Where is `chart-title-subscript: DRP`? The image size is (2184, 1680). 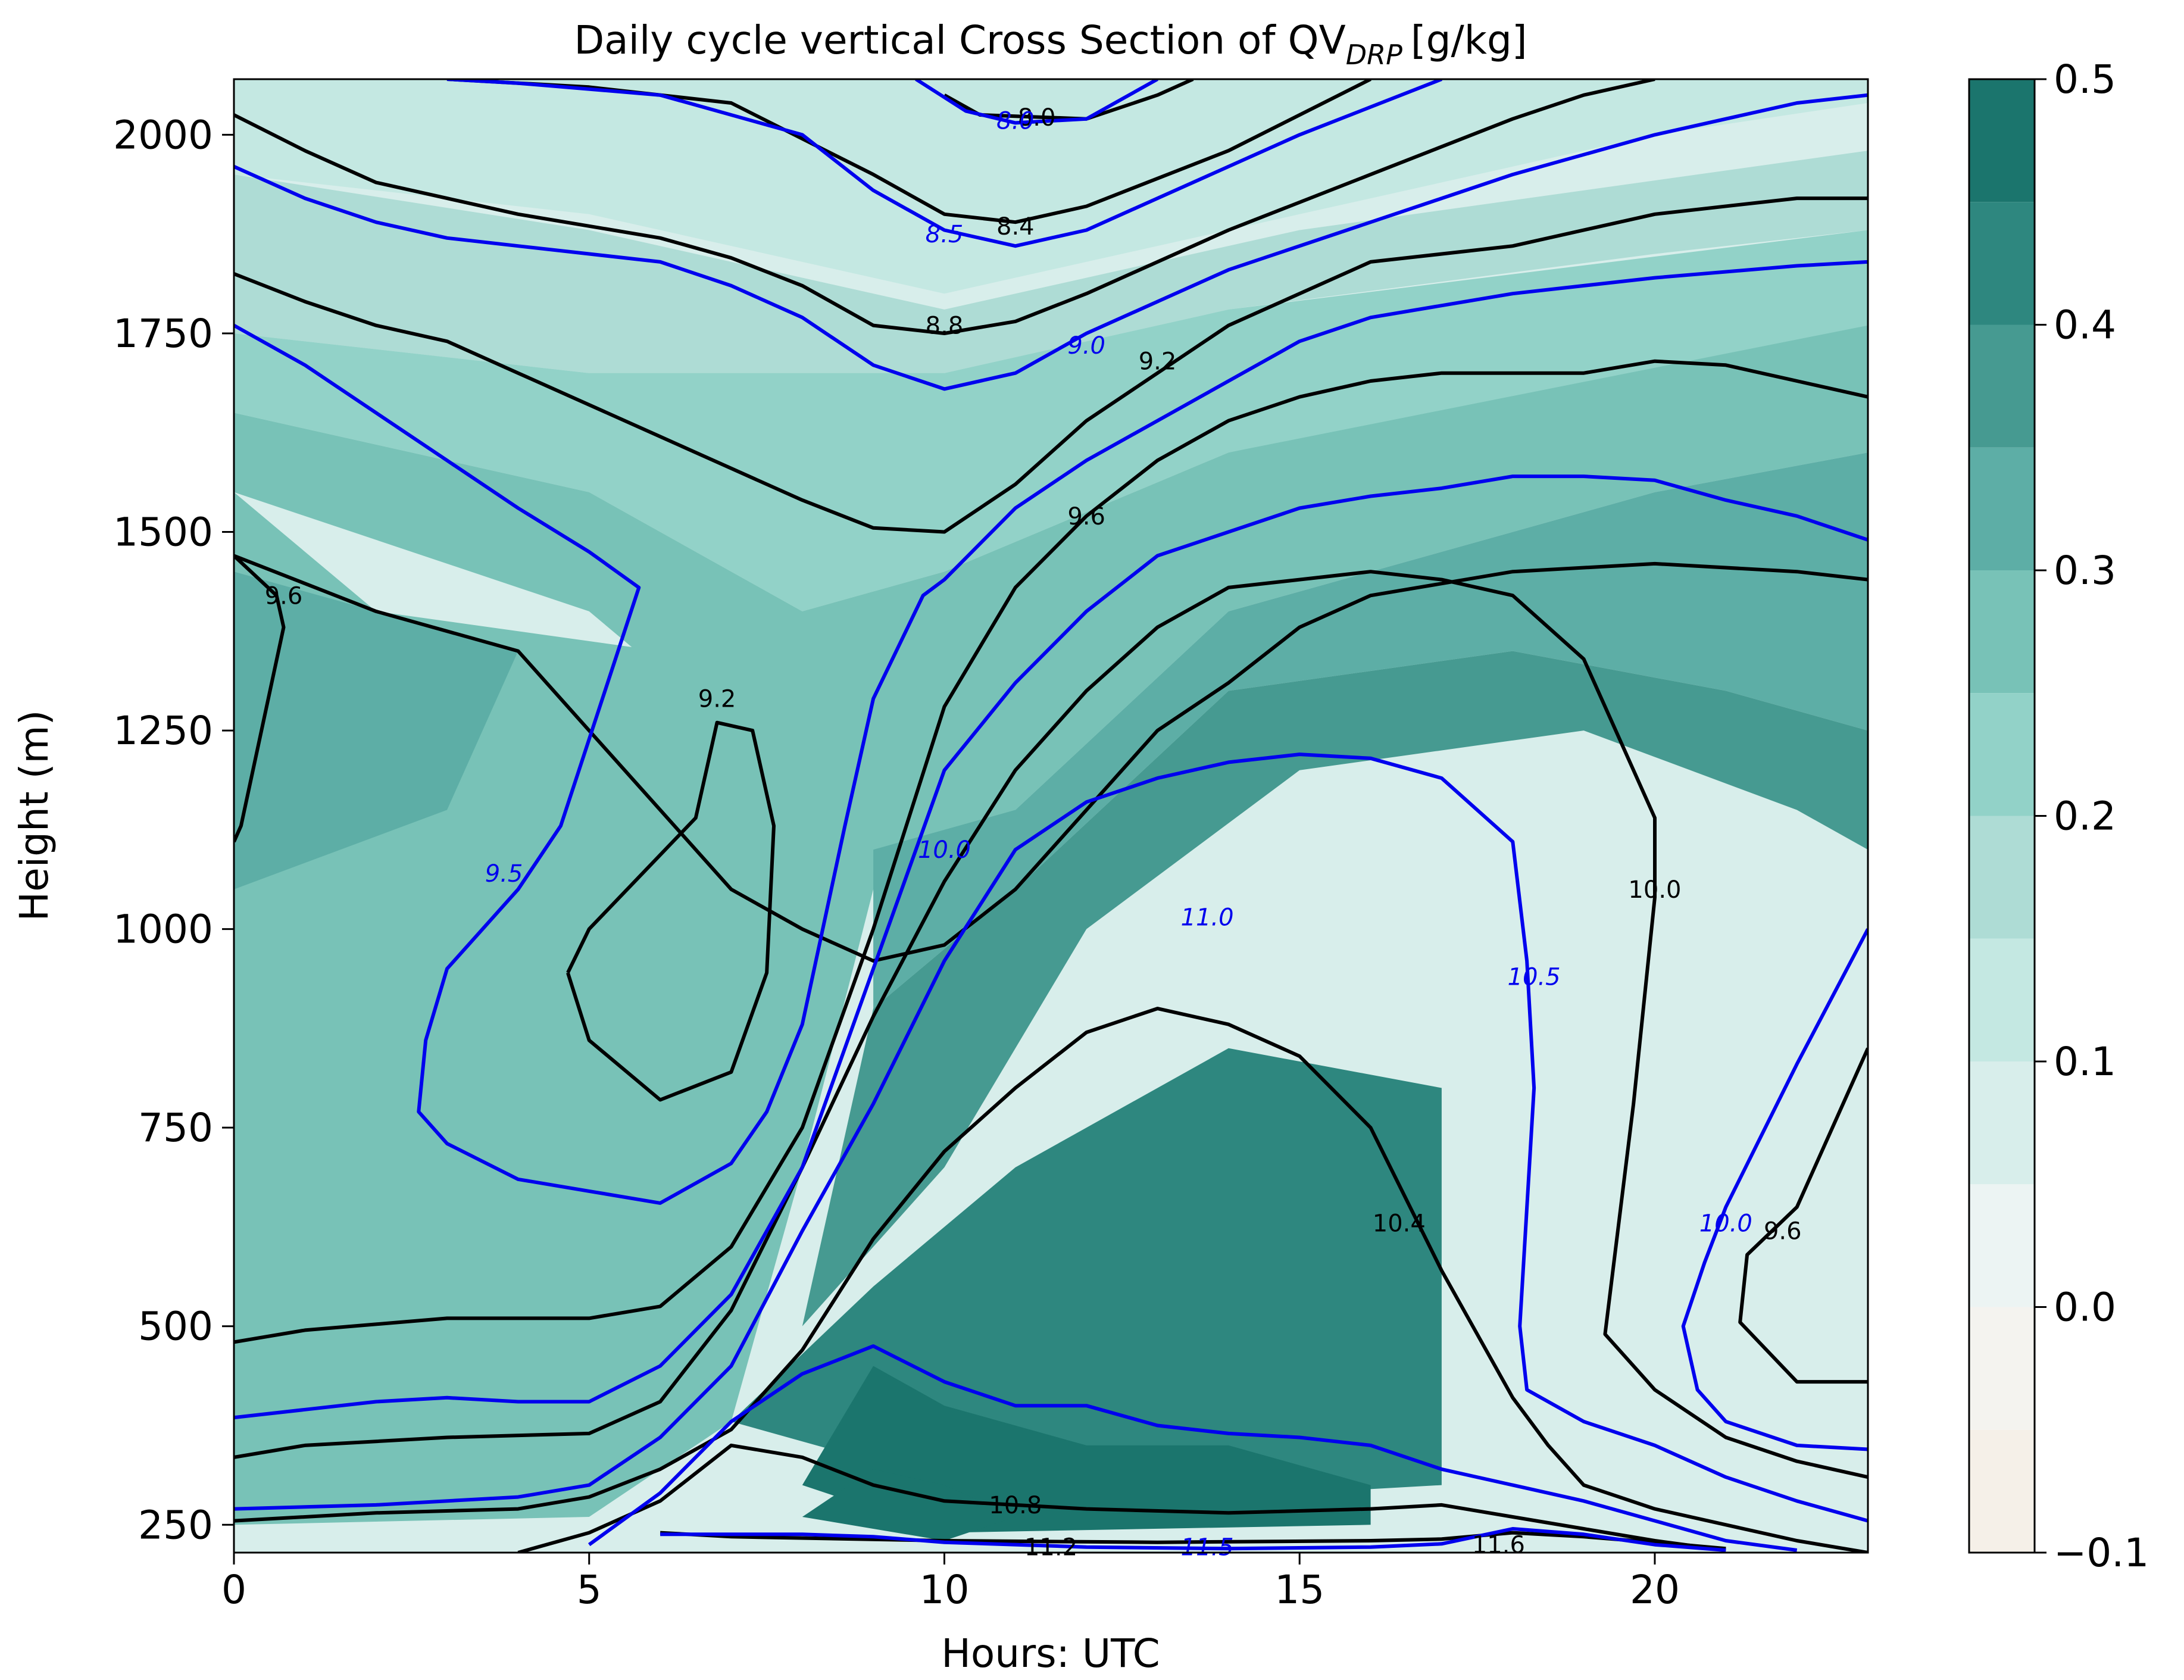
chart-title-subscript: DRP is located at coordinates (1374, 55).